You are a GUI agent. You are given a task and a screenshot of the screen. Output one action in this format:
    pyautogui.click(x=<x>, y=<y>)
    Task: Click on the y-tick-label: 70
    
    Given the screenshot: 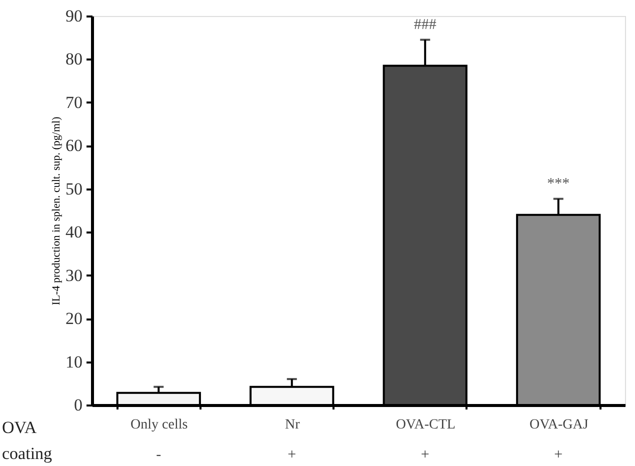 What is the action you would take?
    pyautogui.click(x=74, y=102)
    